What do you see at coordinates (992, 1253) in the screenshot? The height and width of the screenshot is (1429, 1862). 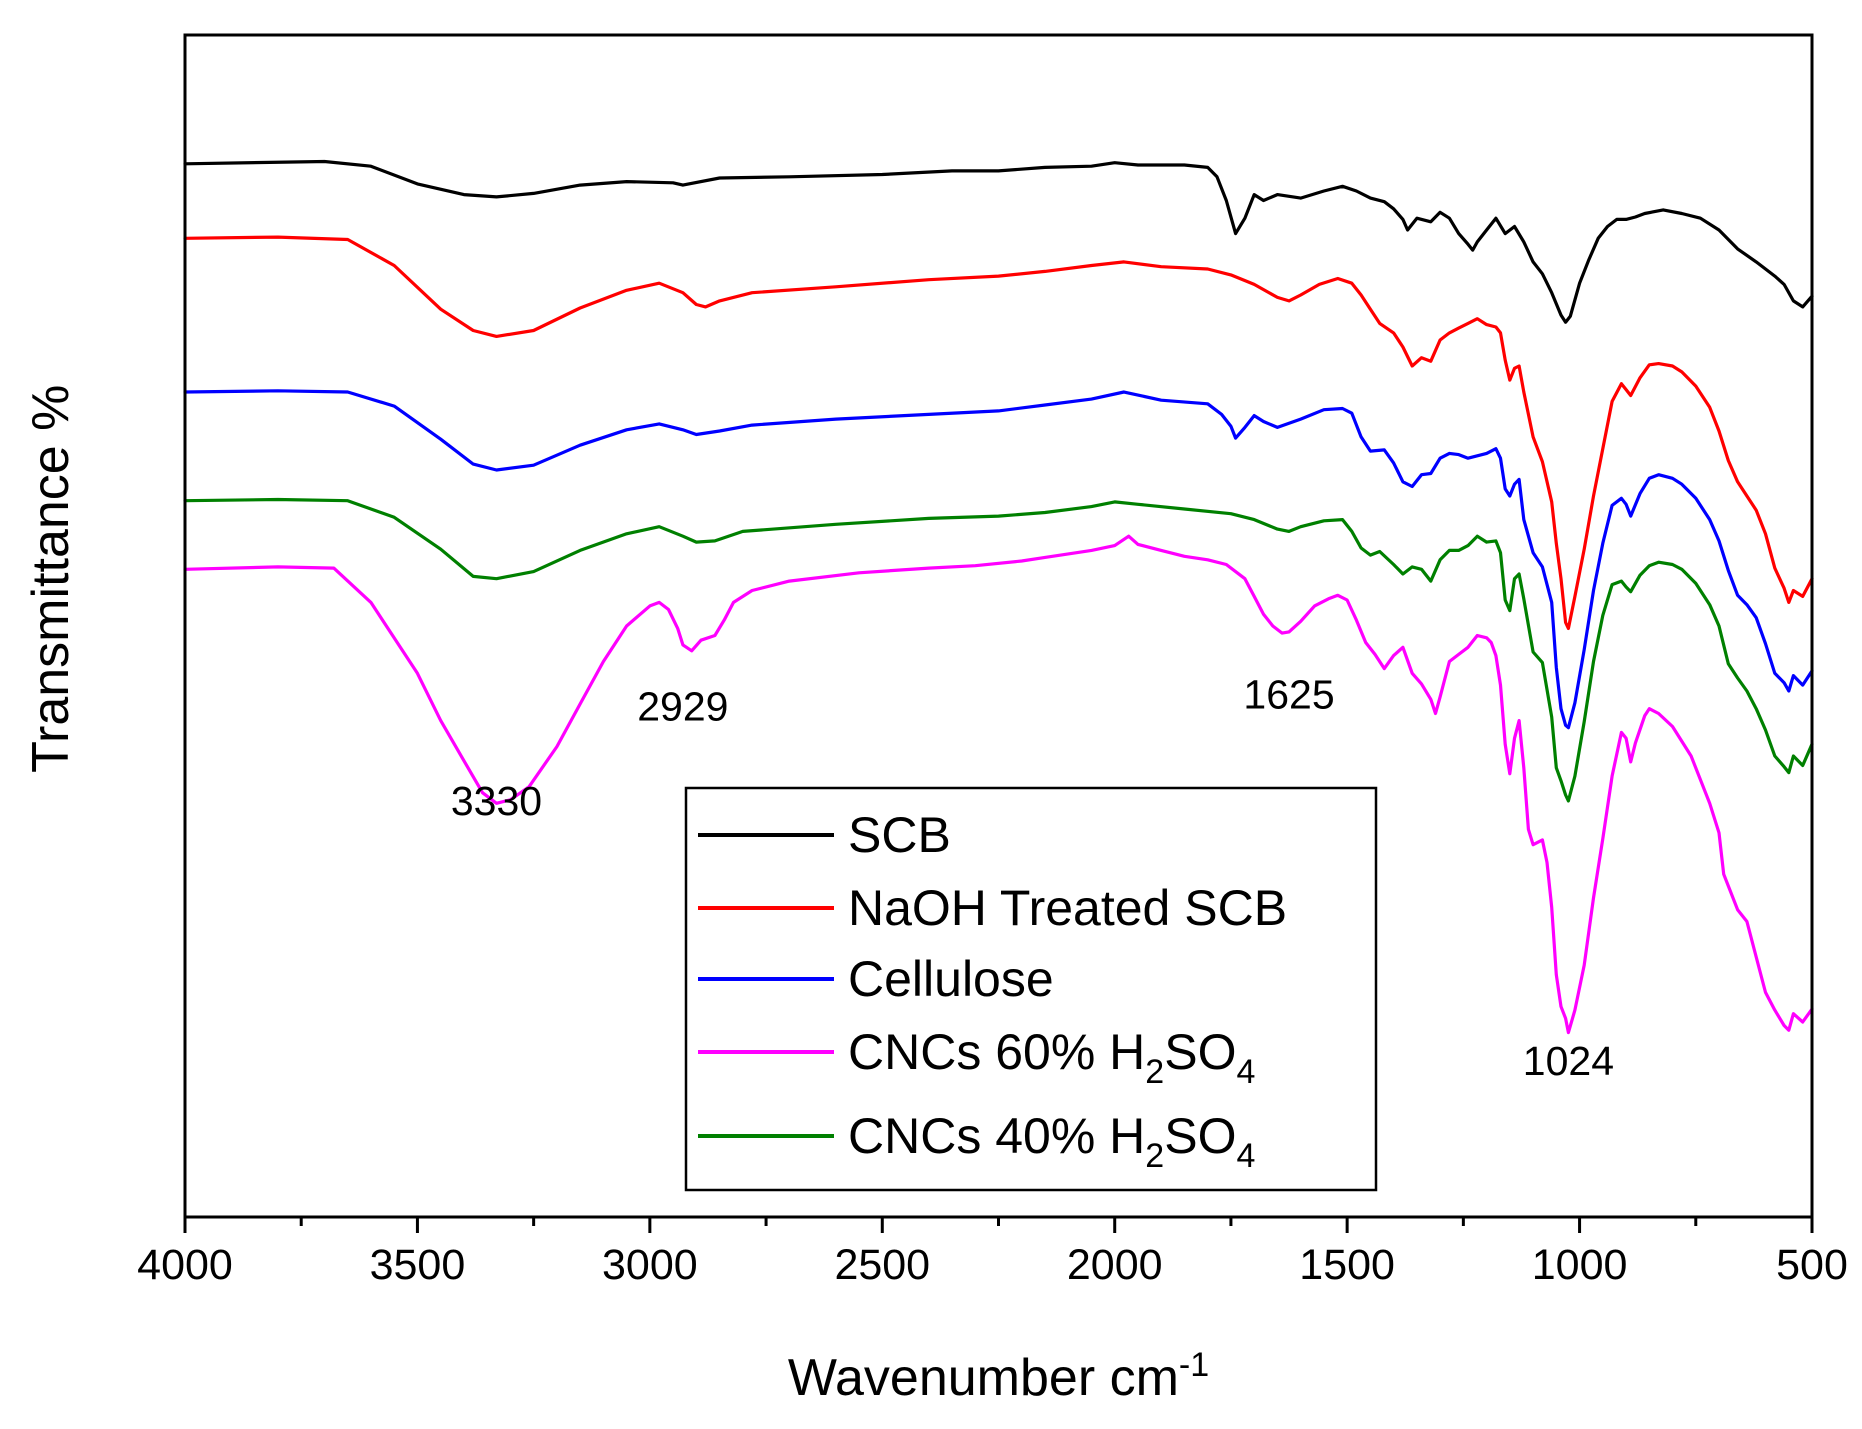 I see `x-axis-ticks: 4000 3500 3000 2500 2000 1500 1000 500` at bounding box center [992, 1253].